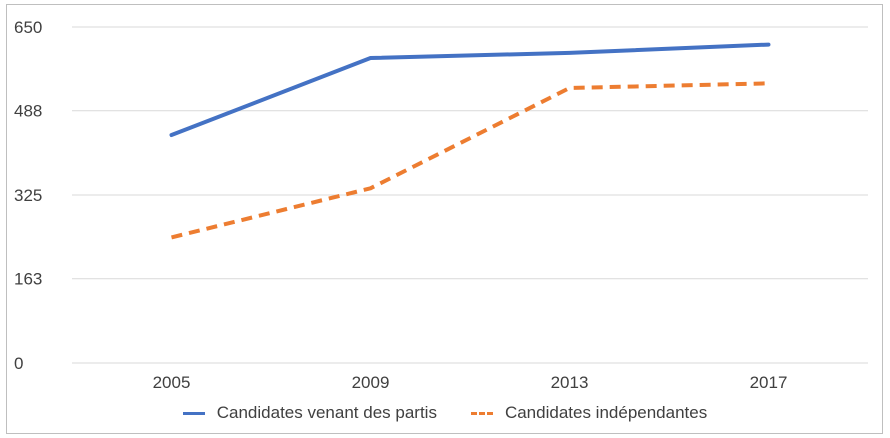 This screenshot has width=890, height=438. I want to click on y-tick-label-4: 650, so click(28, 27).